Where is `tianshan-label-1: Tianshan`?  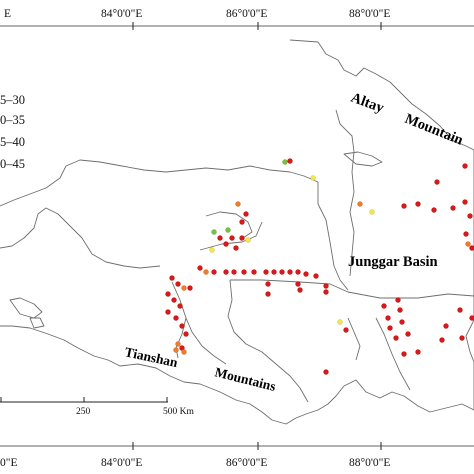
tianshan-label-1: Tianshan is located at coordinates (151, 357).